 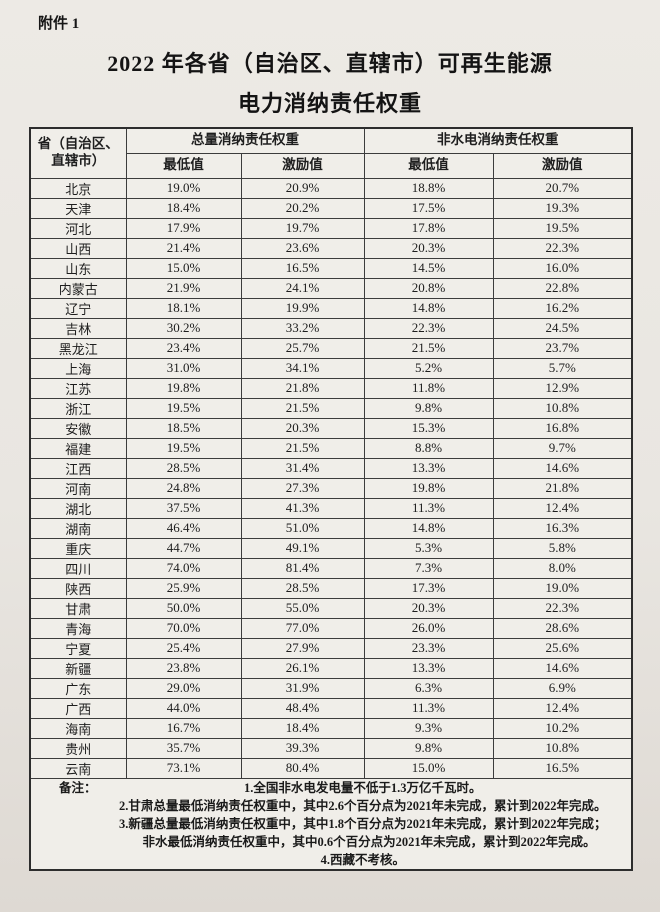 I want to click on header-row-sub: 最低值 激励值 最低值 激励值, so click(x=331, y=165).